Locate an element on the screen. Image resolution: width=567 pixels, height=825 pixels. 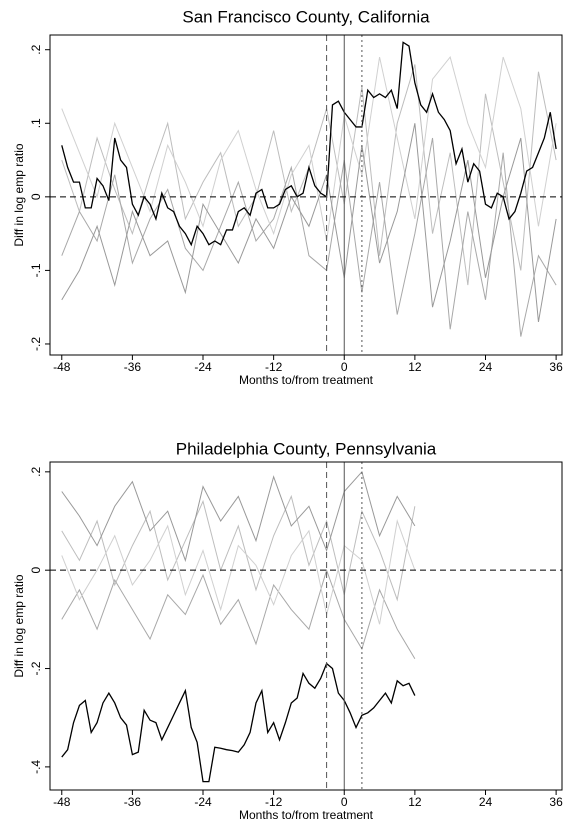
y-tick-label: -.1 is located at coordinates (36, 270).